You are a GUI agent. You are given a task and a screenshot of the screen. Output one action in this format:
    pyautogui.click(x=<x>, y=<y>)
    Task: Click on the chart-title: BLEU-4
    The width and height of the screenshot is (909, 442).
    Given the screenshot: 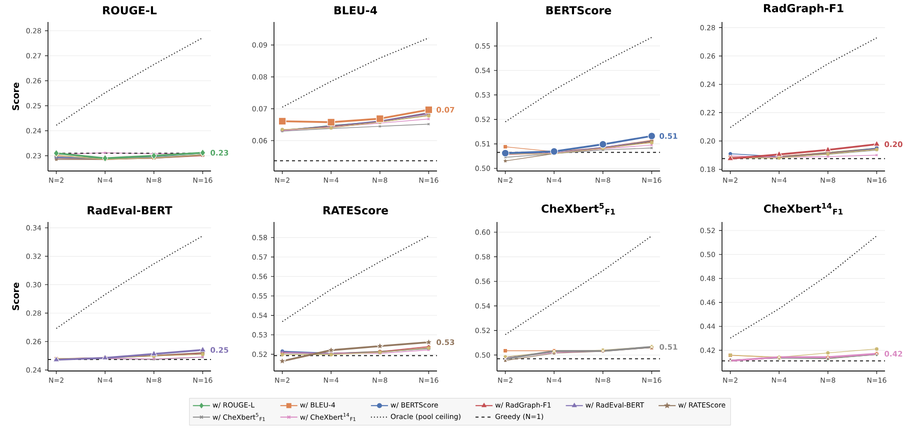 What is the action you would take?
    pyautogui.click(x=356, y=10)
    